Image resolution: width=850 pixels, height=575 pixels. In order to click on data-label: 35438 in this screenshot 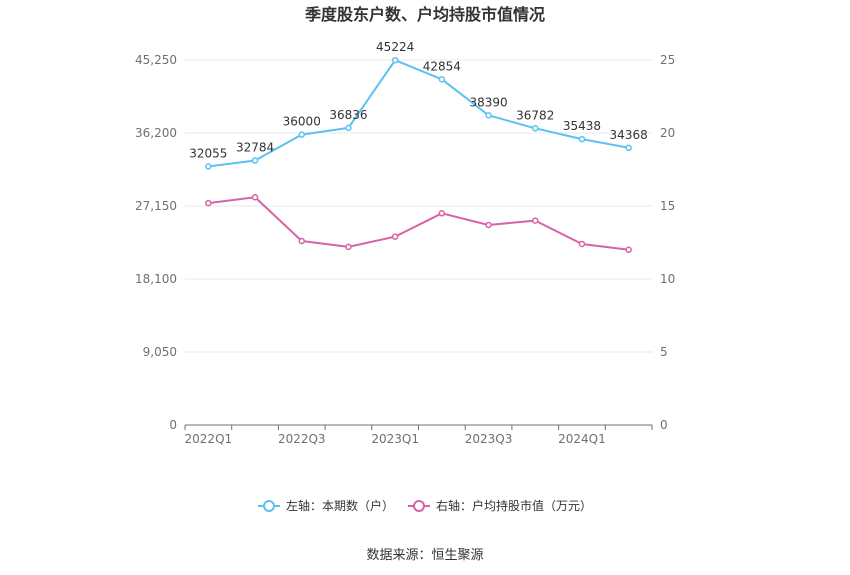, I will do `click(582, 126)`.